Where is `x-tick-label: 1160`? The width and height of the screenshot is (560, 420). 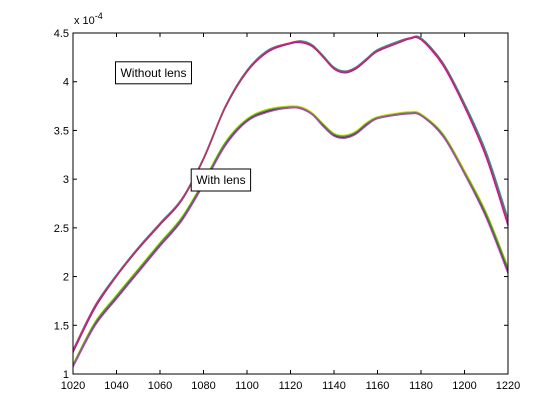
x-tick-label: 1160 is located at coordinates (378, 386).